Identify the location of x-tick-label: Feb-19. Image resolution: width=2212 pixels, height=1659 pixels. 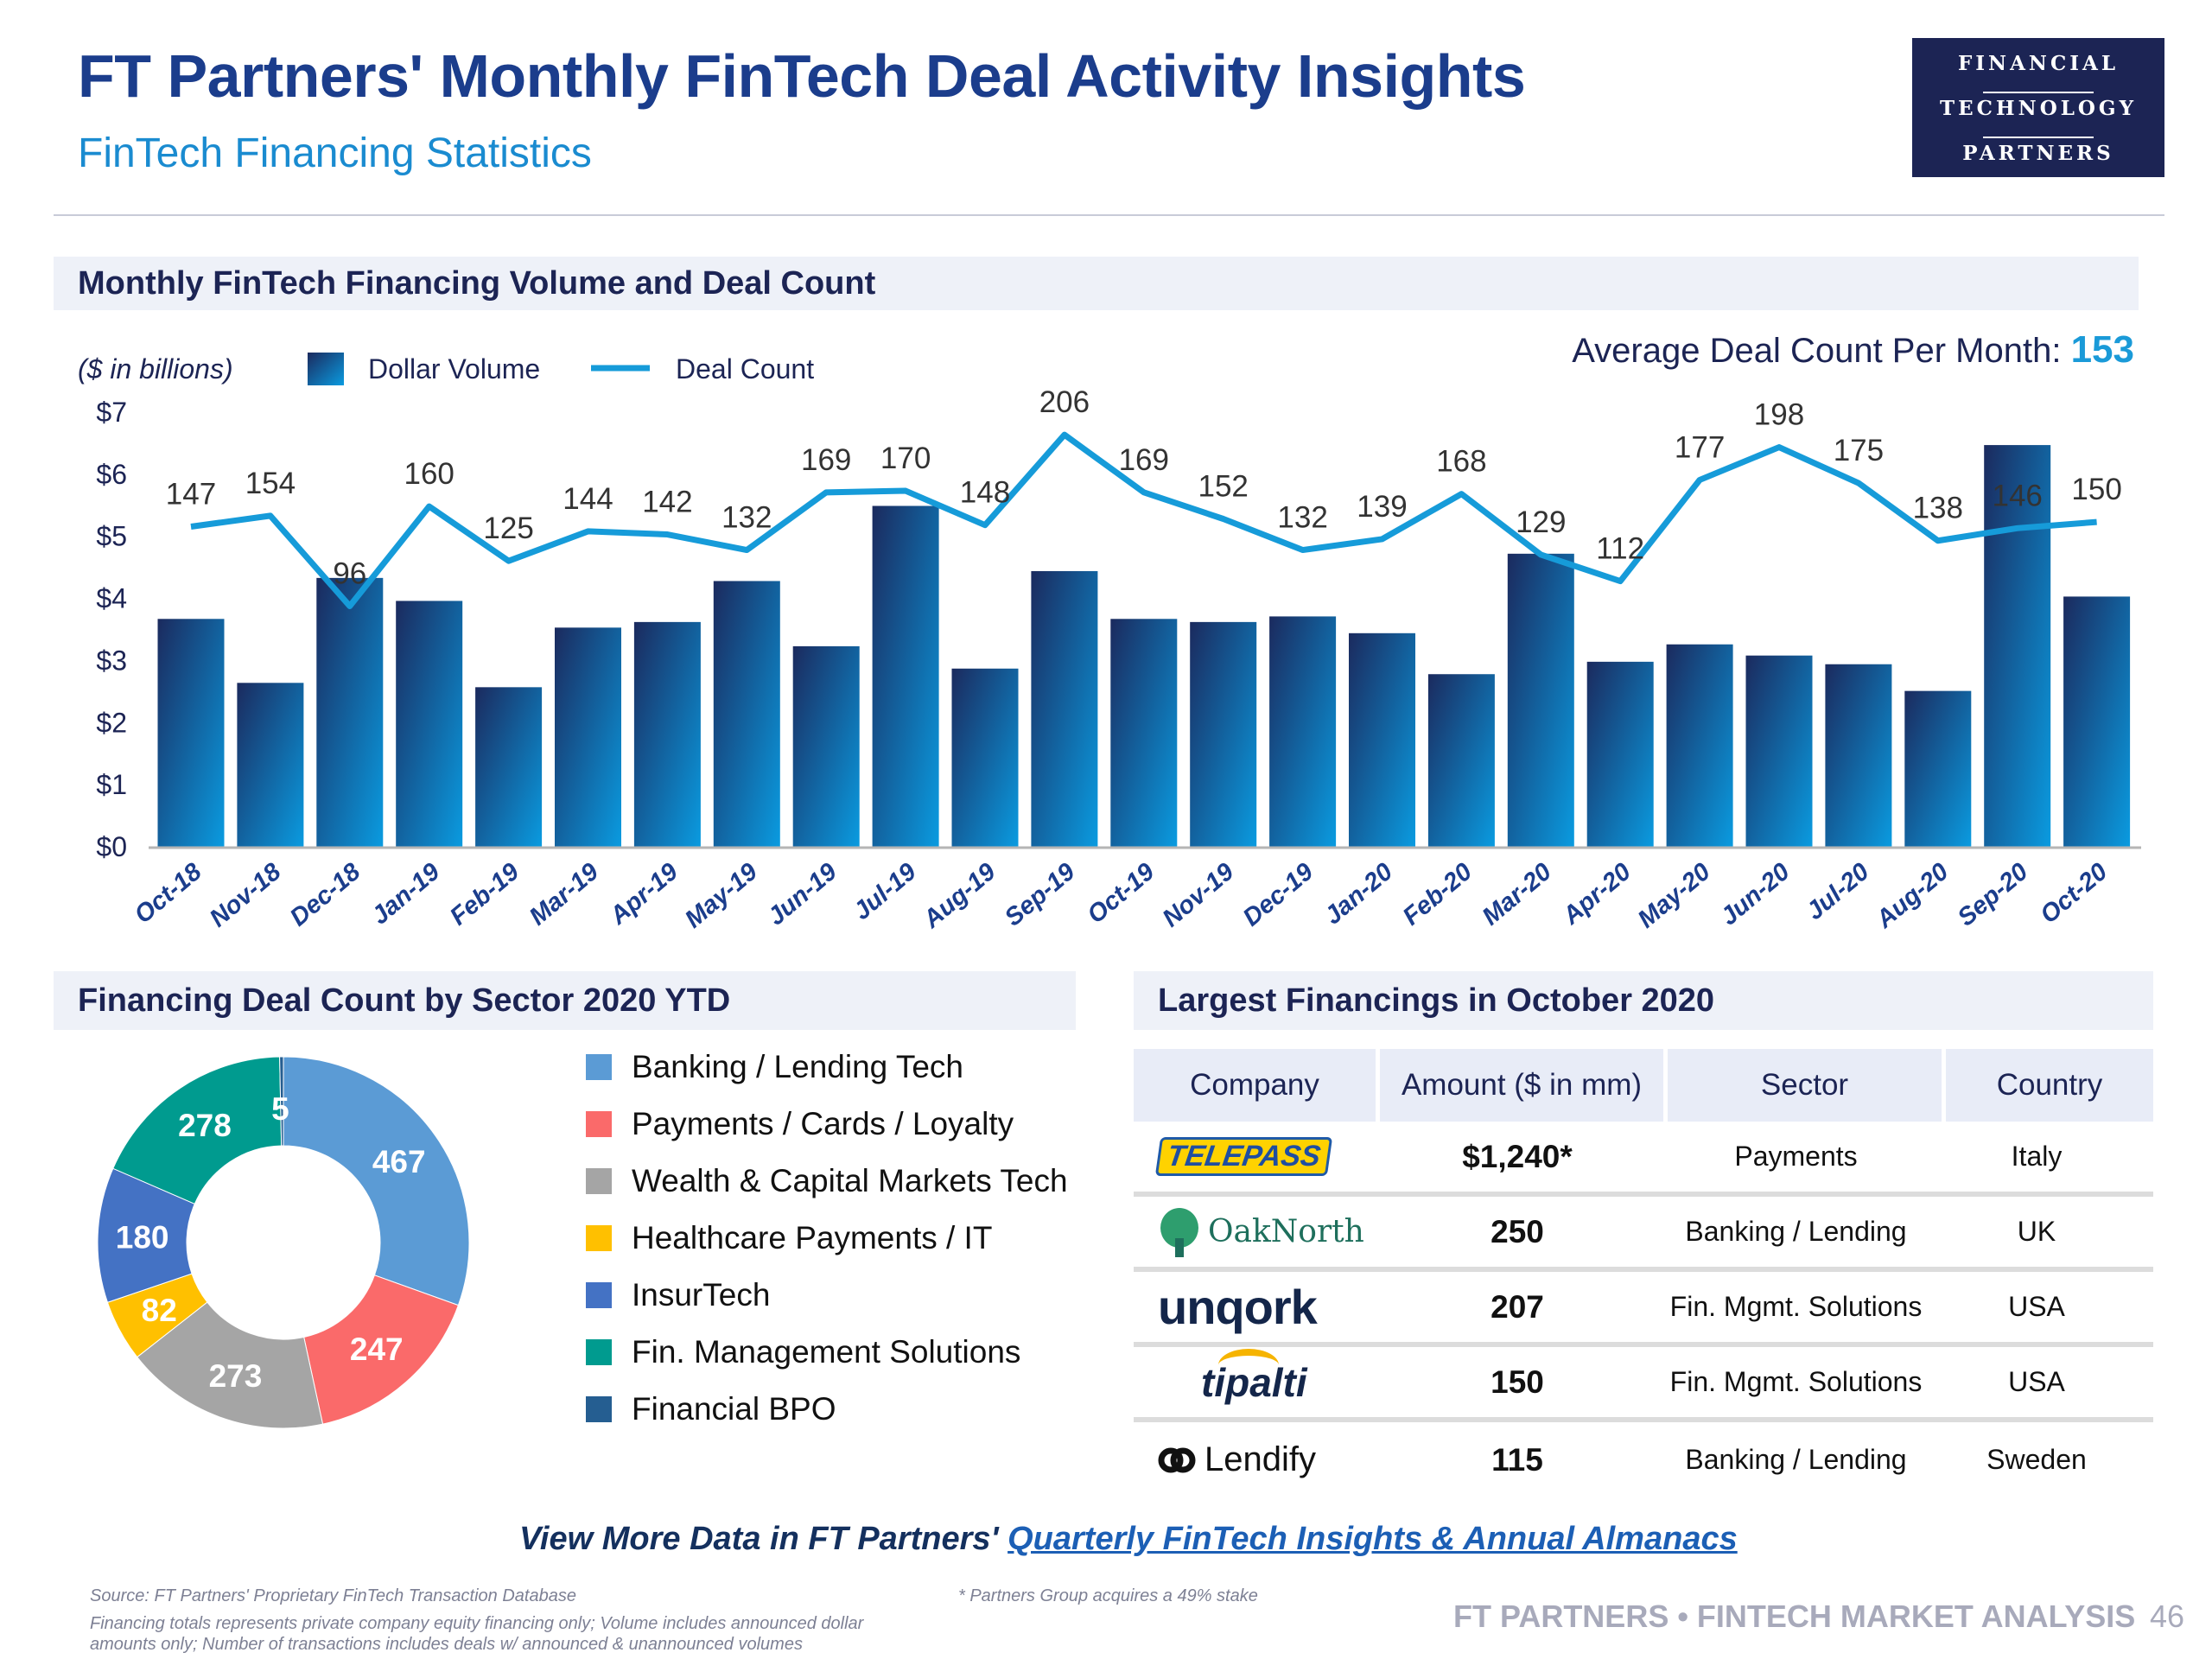
(484, 894).